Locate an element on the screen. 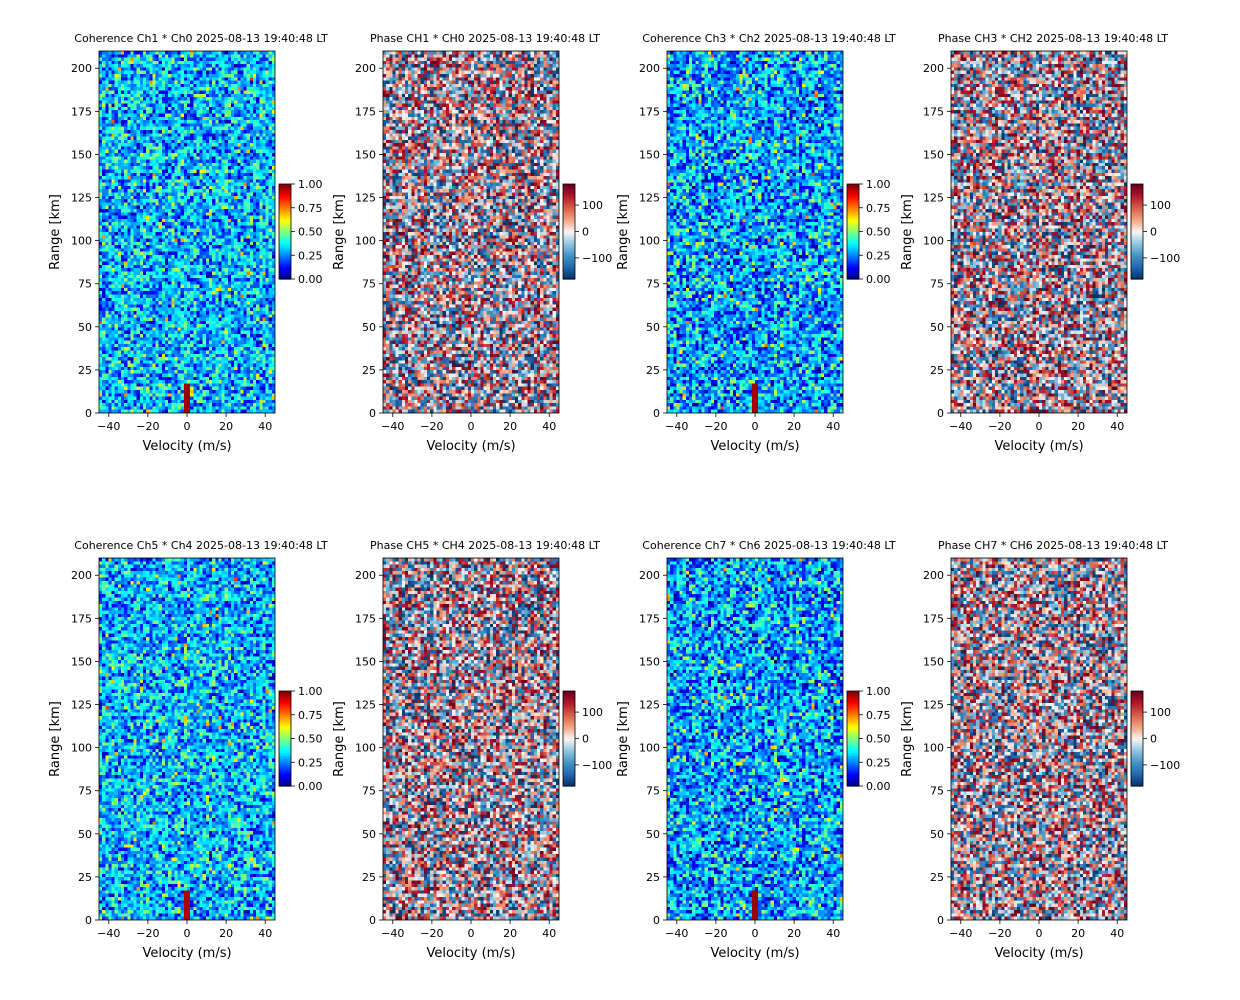  colorbar-tick-label: 0.50 is located at coordinates (878, 739).